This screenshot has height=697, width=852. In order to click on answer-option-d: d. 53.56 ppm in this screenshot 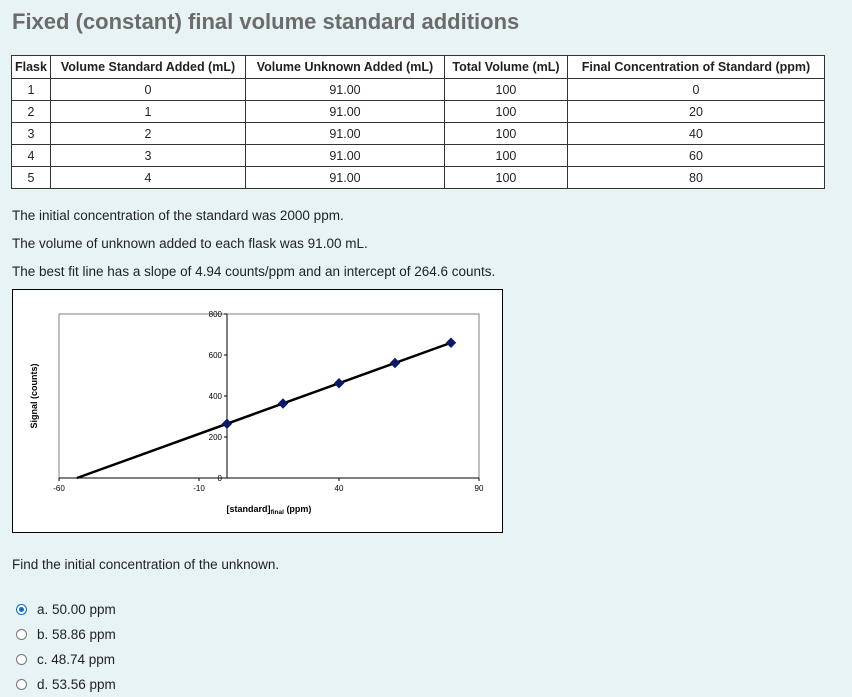, I will do `click(66, 684)`.